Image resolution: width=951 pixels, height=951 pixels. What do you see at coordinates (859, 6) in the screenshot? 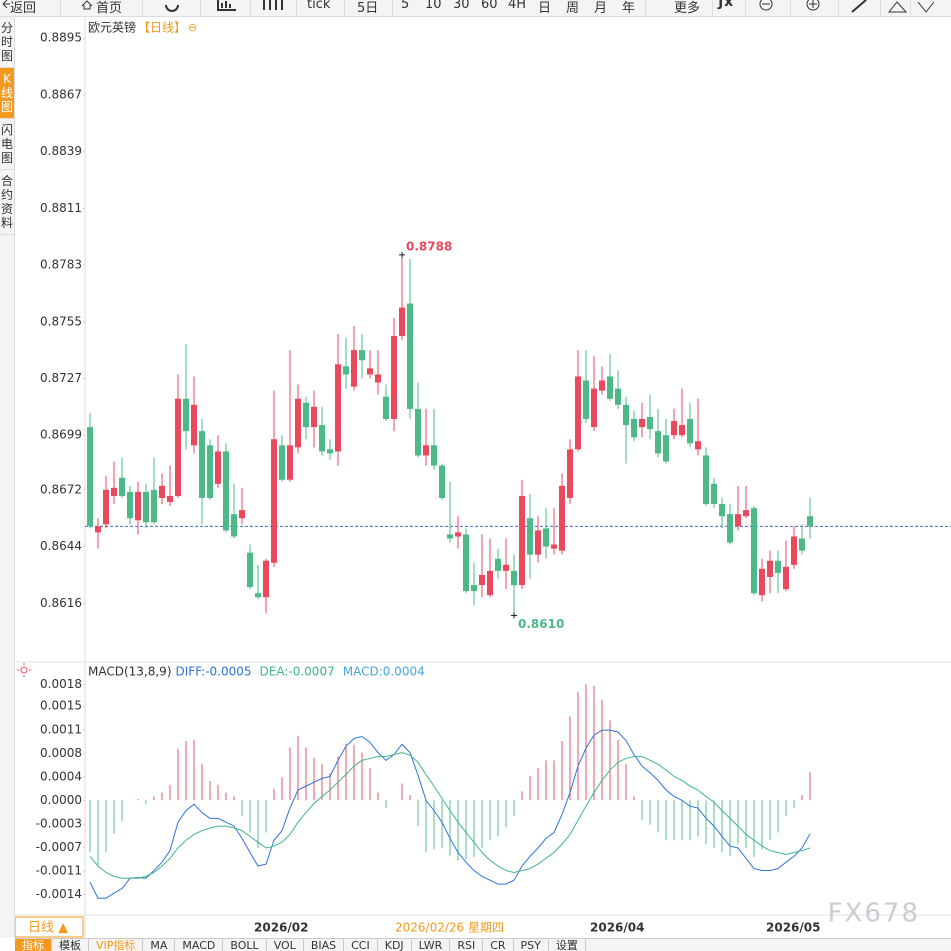
I see `pen-icon` at bounding box center [859, 6].